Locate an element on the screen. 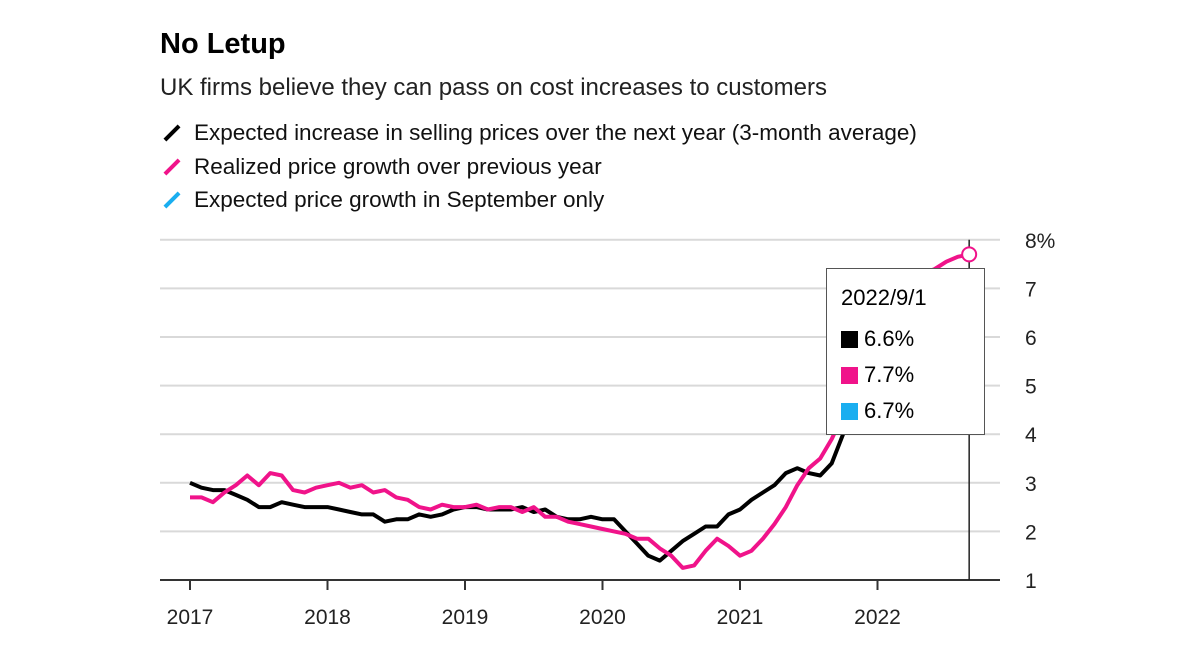 The image size is (1200, 660). legend-item-september: Expected price growth in September only is located at coordinates (382, 200).